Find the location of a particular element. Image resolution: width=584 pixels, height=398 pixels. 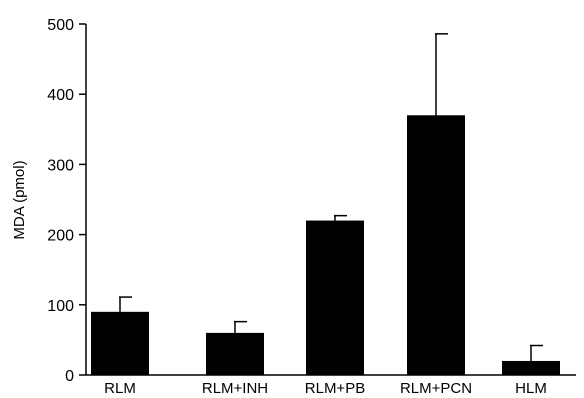

bar-rlm-plus-pb is located at coordinates (335, 297).